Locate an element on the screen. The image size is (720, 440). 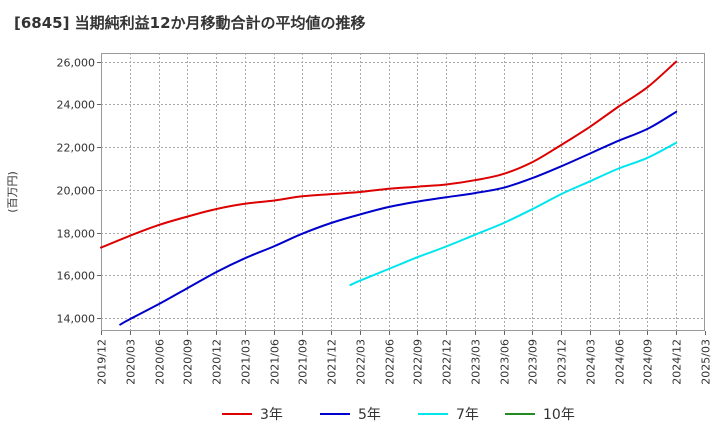
x-tick-label: 2023/12 is located at coordinates (562, 362).